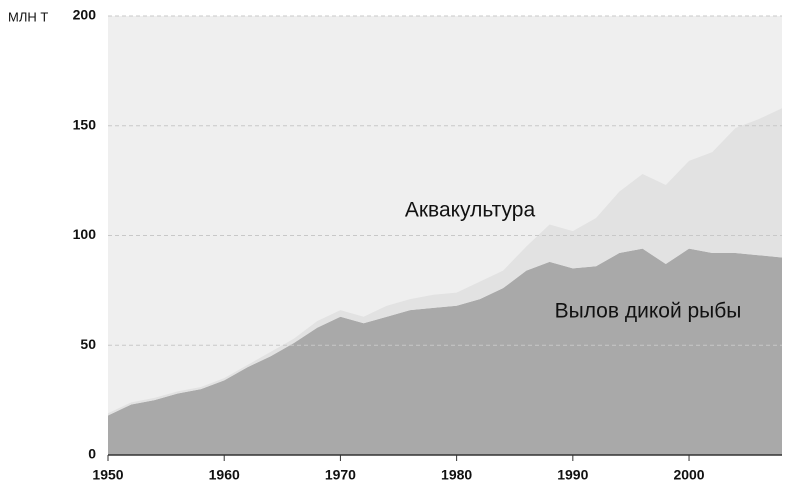 The height and width of the screenshot is (496, 790). Describe the element at coordinates (224, 475) in the screenshot. I see `x-tick-label: 1960` at that location.